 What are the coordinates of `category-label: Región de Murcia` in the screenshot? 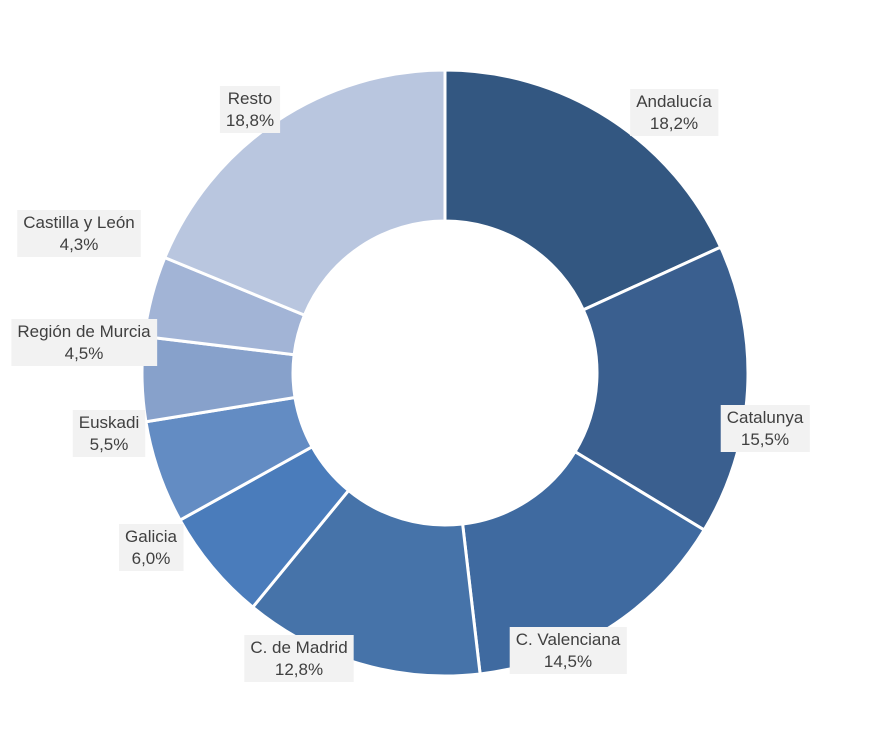 It's located at (84, 331).